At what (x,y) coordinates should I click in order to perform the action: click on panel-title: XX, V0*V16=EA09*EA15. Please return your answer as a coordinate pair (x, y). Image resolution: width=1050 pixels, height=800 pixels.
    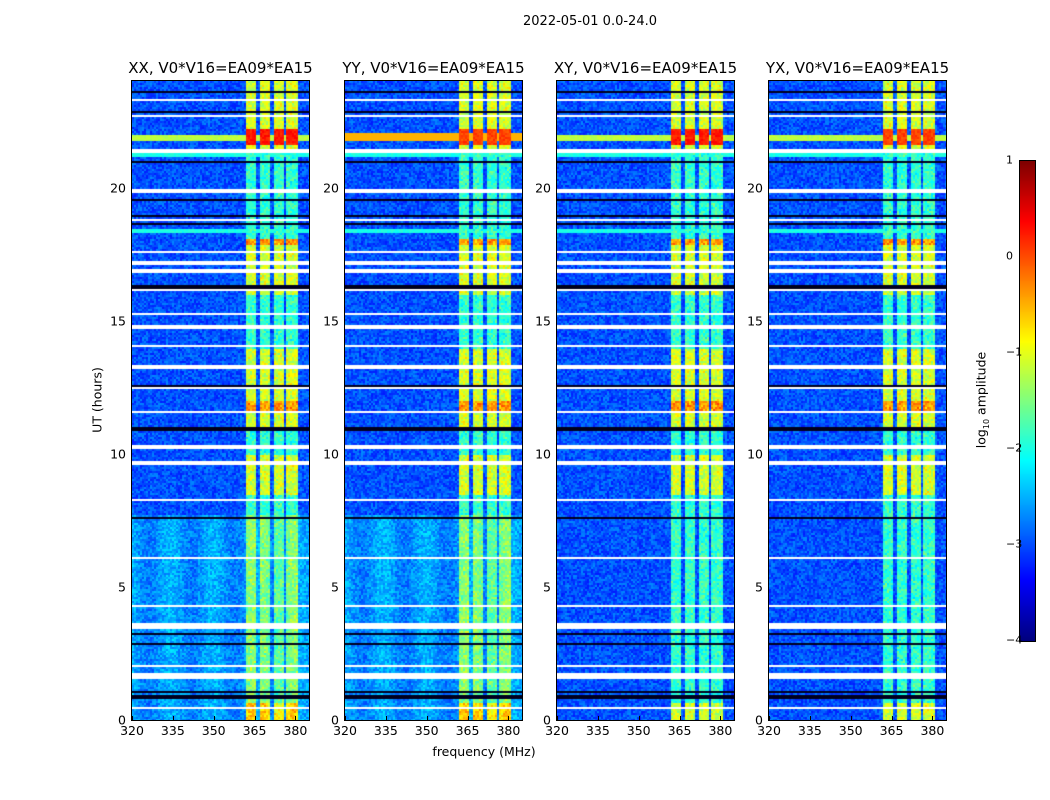
    Looking at the image, I should click on (220, 68).